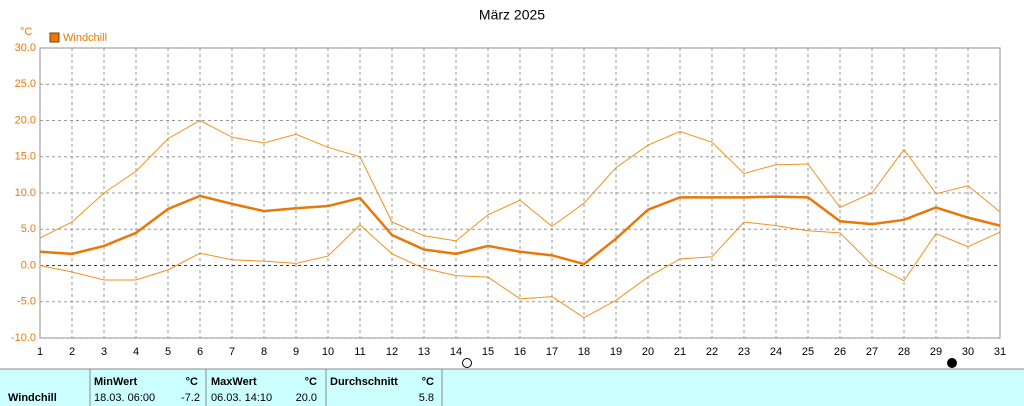 The image size is (1024, 406). Describe the element at coordinates (616, 352) in the screenshot. I see `x-tick-label: 19` at that location.